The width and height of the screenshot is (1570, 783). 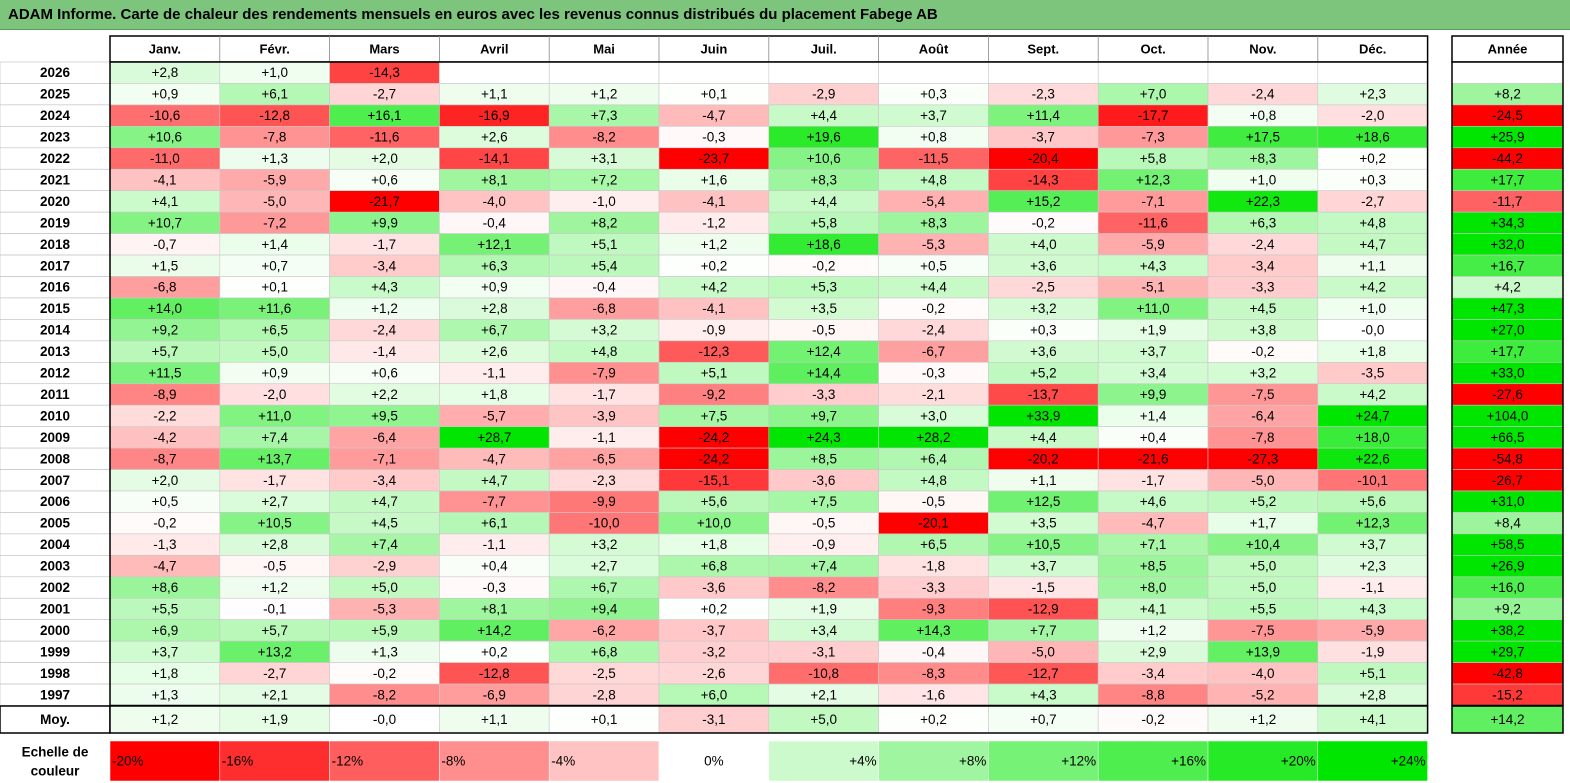 What do you see at coordinates (933, 719) in the screenshot?
I see `avg-value: +0,2` at bounding box center [933, 719].